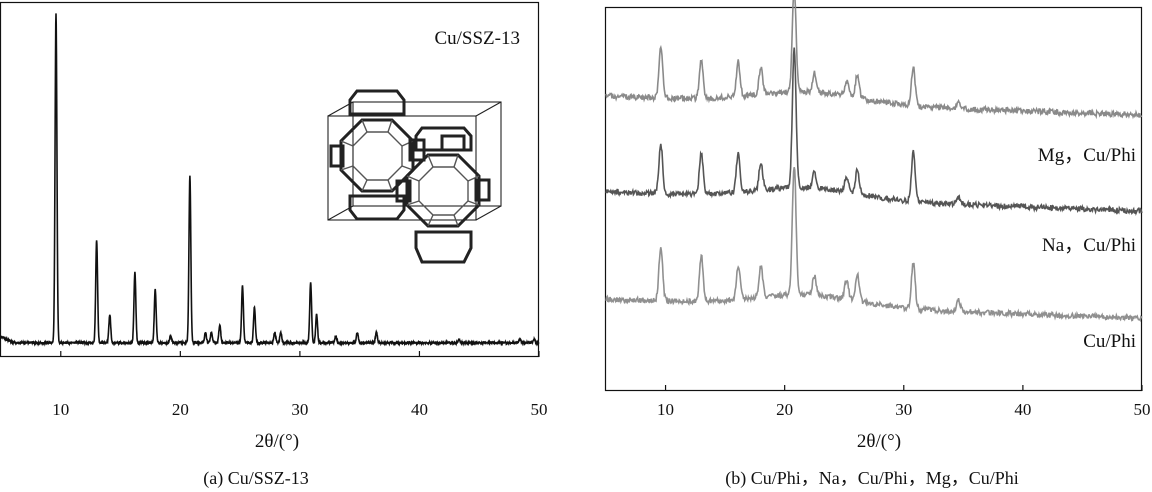 Image resolution: width=1152 pixels, height=492 pixels. Describe the element at coordinates (1087, 155) in the screenshot. I see `series-label-mg-cu-phi: Mg，Cu/Phi` at that location.